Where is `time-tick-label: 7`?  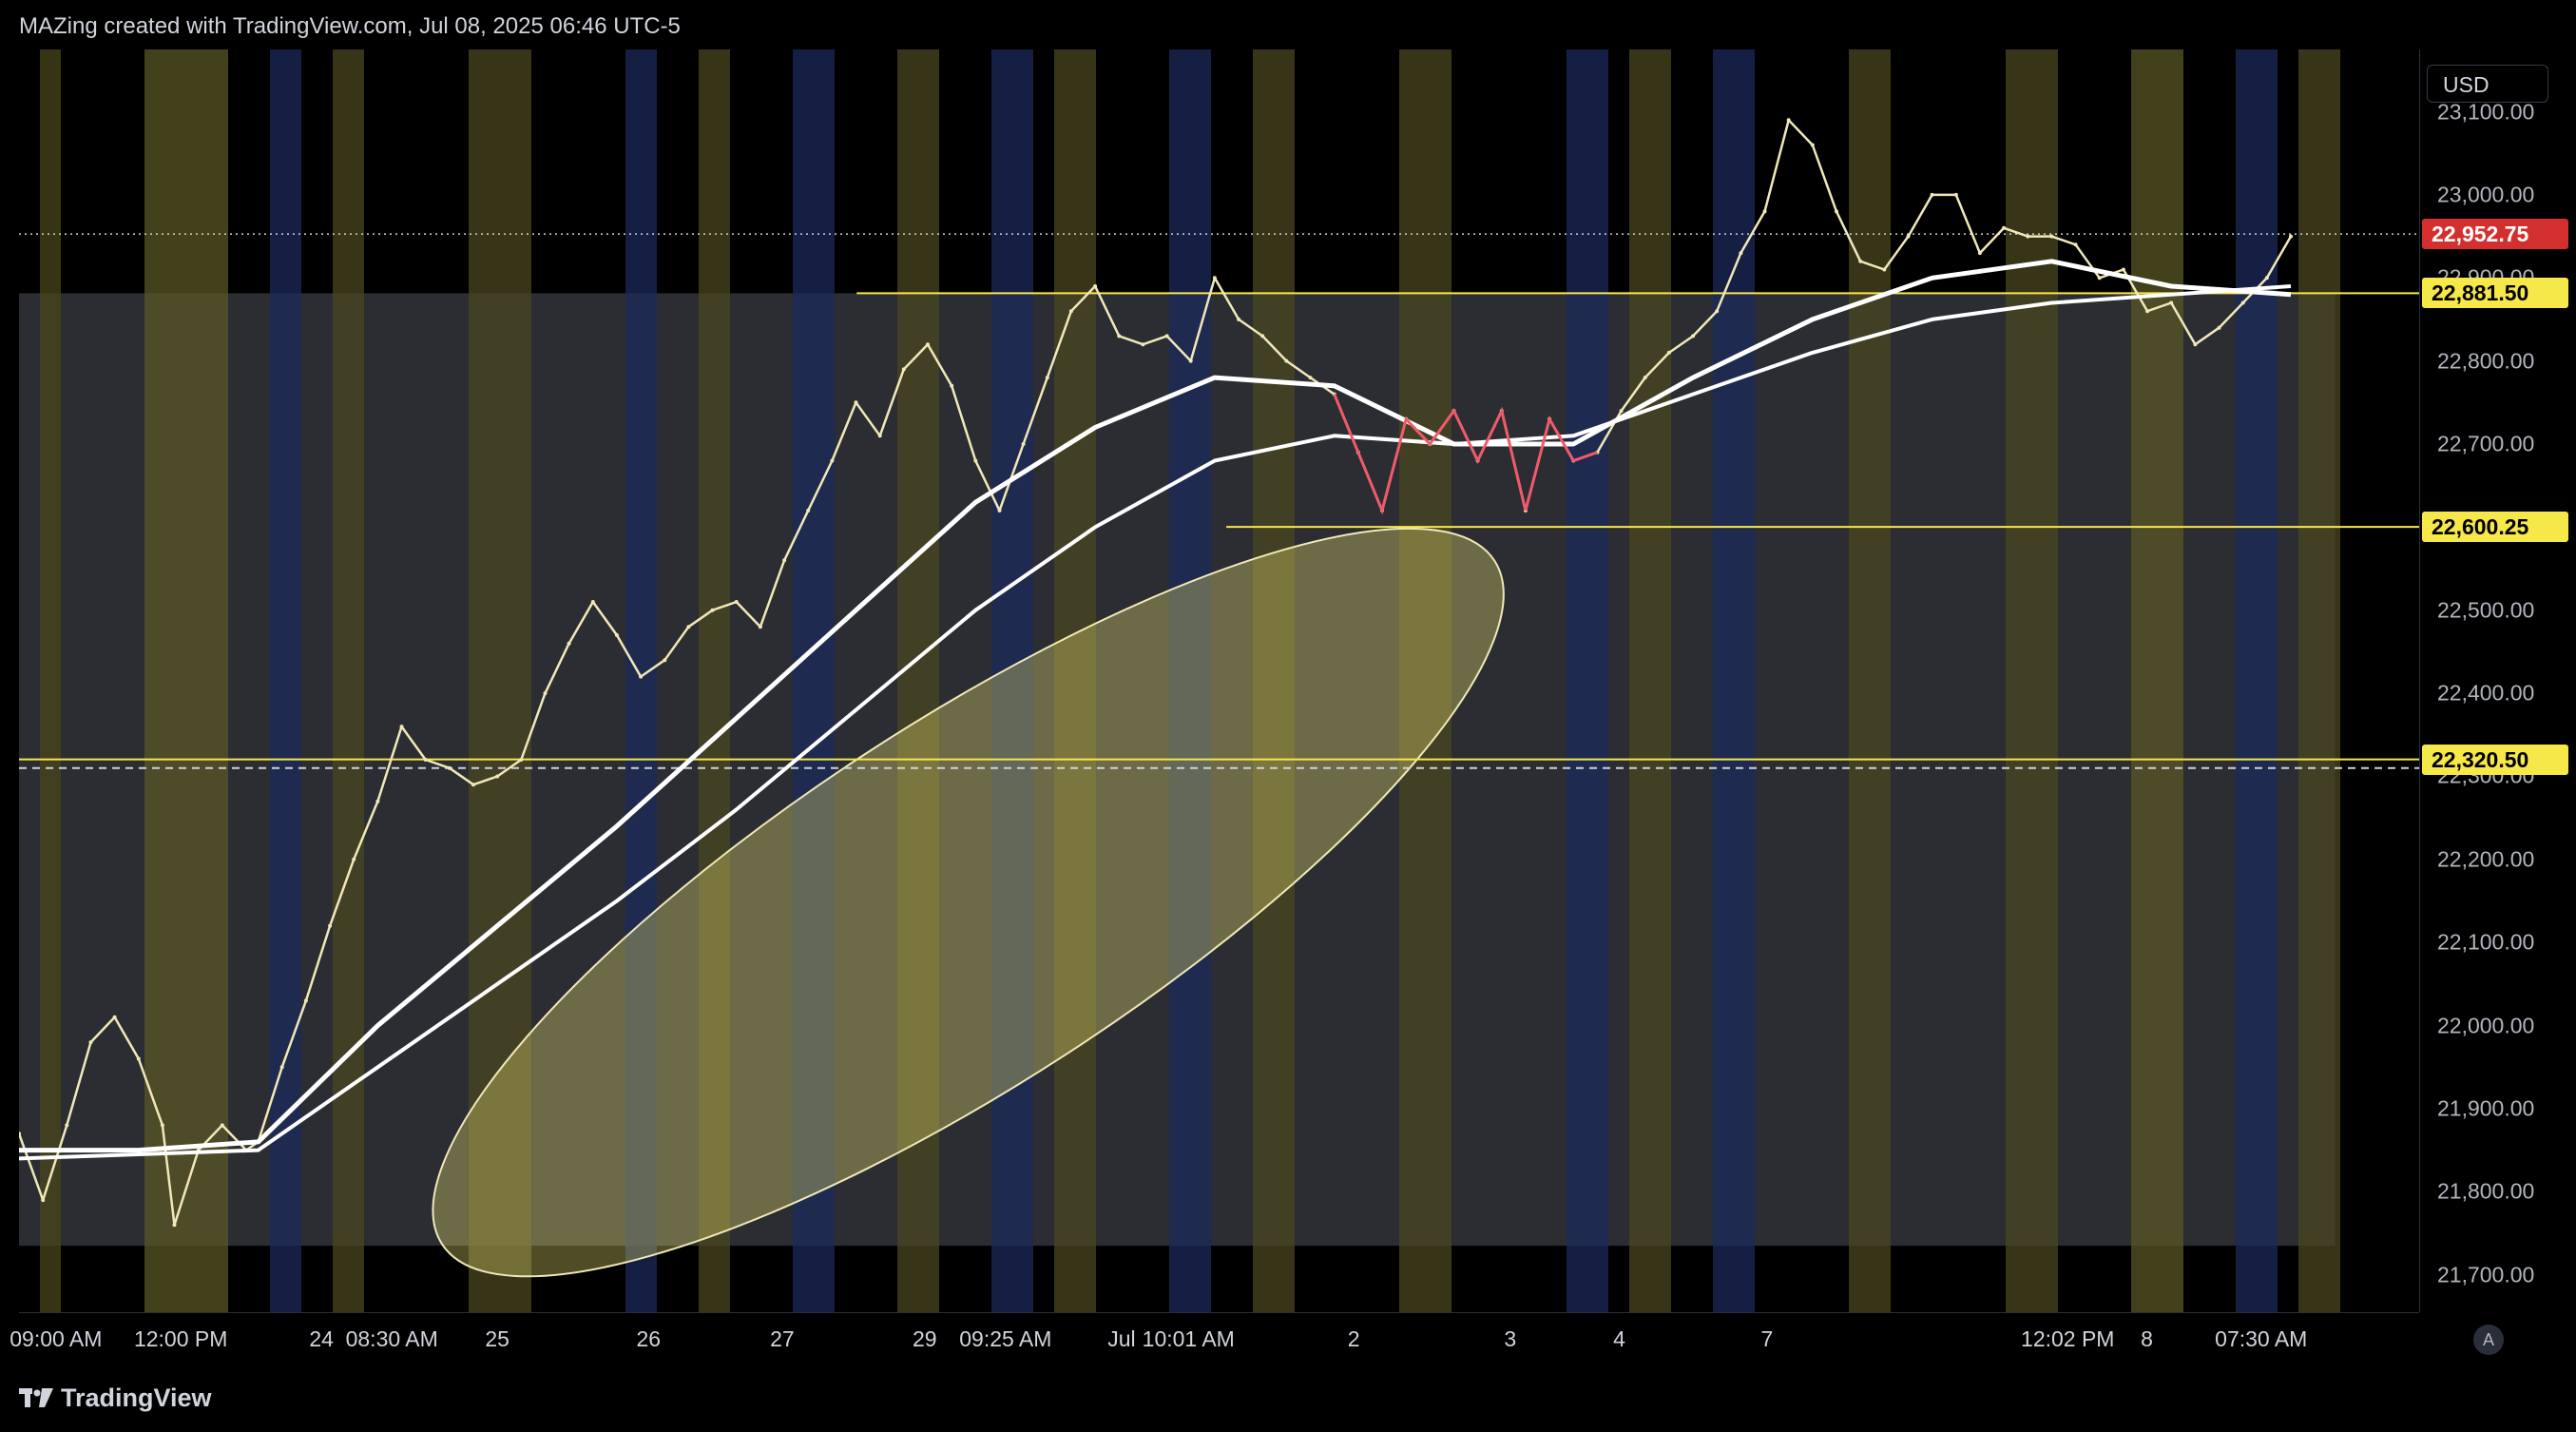
time-tick-label: 7 is located at coordinates (1767, 1338).